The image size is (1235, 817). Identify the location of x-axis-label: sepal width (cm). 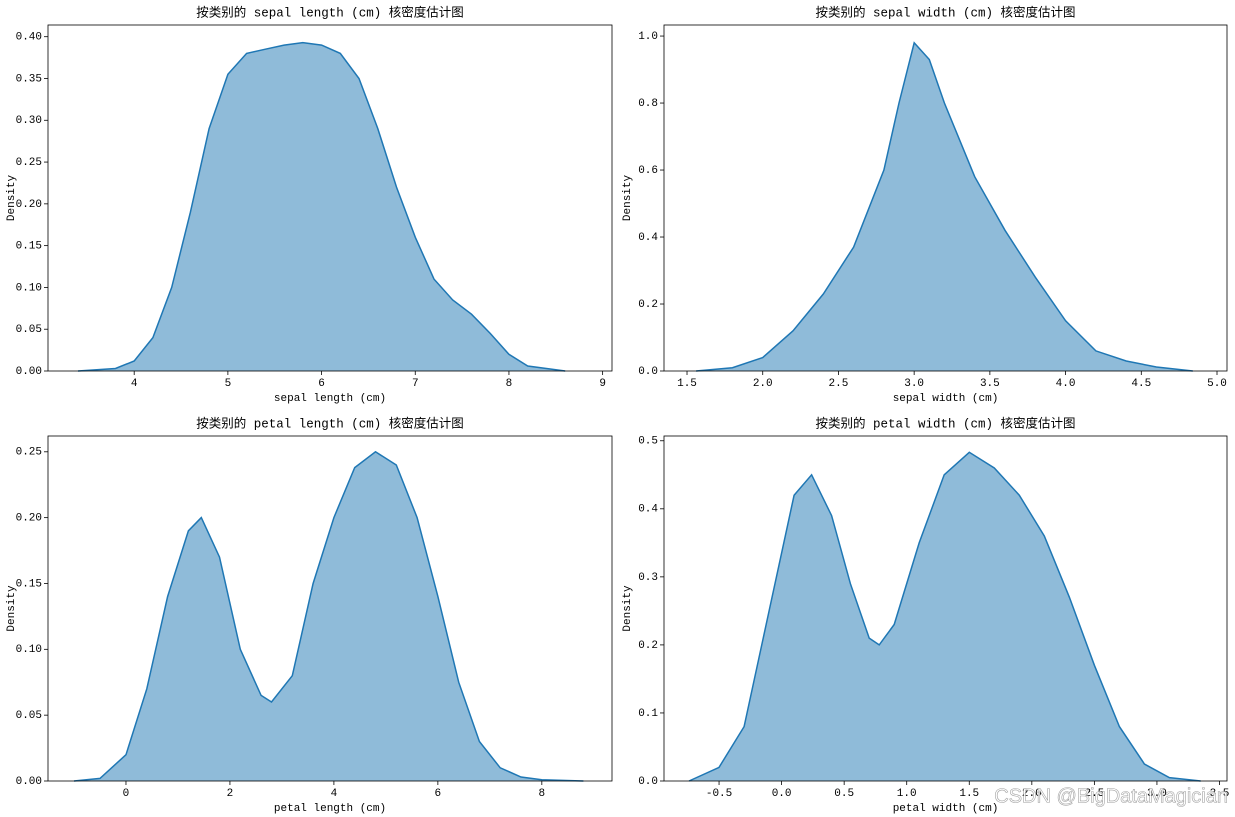
(946, 399).